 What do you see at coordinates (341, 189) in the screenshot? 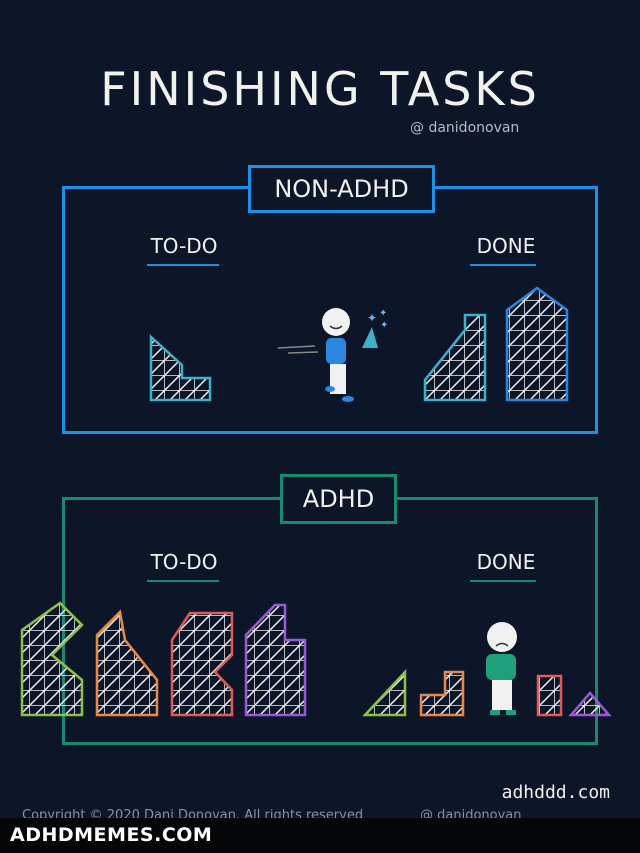
I see `non-adhd-label: NON-ADHD` at bounding box center [341, 189].